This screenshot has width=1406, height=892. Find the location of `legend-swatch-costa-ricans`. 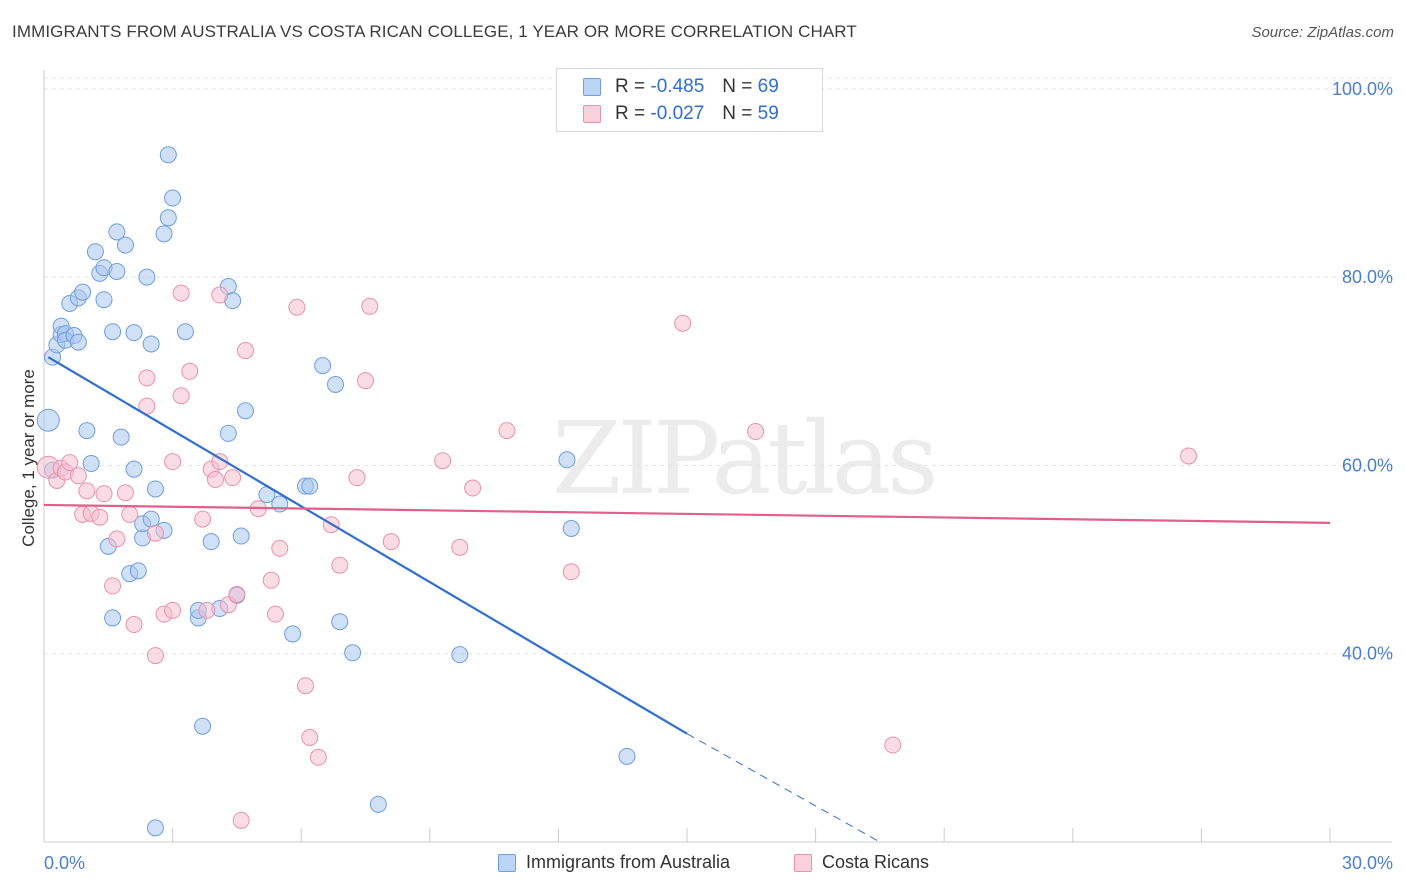

legend-swatch-costa-ricans is located at coordinates (592, 114).